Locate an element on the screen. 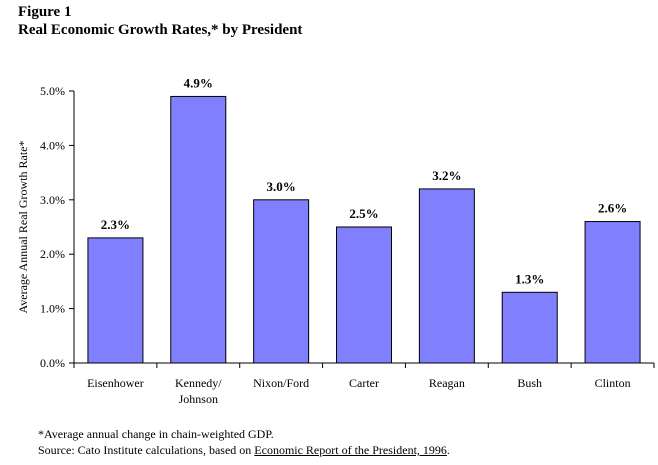 This screenshot has height=465, width=658. x-tick-label: Reagan is located at coordinates (447, 383).